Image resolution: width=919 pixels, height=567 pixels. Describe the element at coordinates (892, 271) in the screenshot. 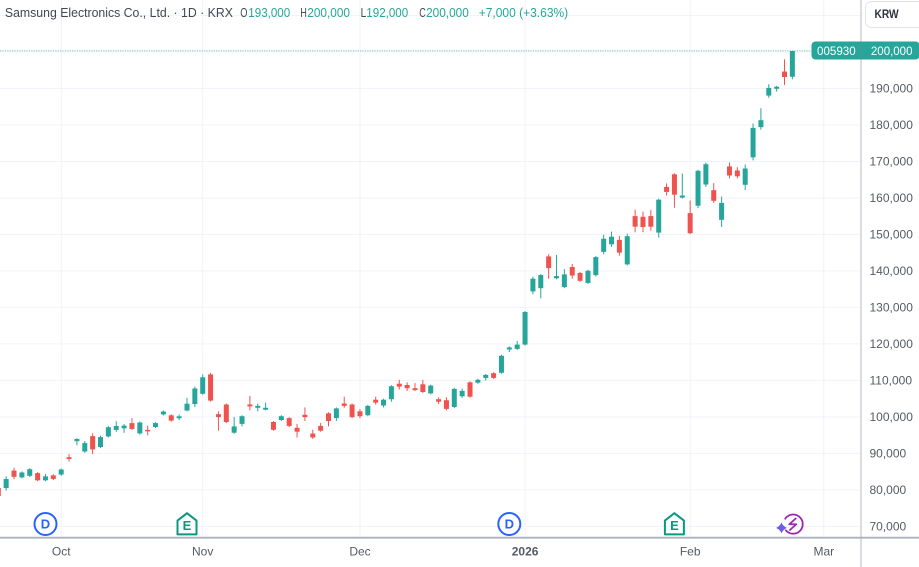

I see `svg-text: 140,000` at that location.